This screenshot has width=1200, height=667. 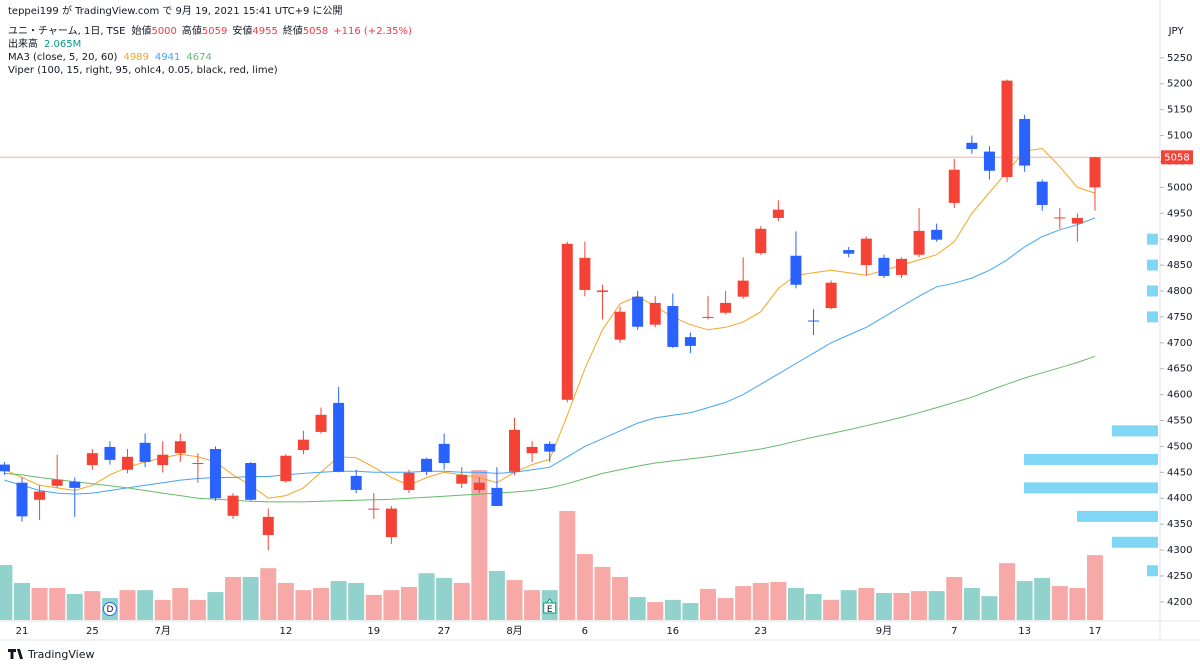 I want to click on y-tick-label: 4800, so click(x=1179, y=291).